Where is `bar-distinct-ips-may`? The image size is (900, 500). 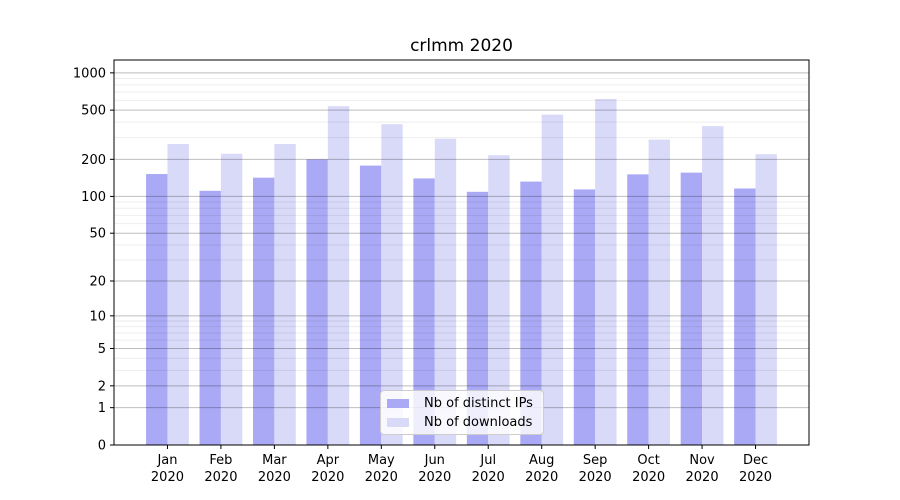 bar-distinct-ips-may is located at coordinates (370, 305).